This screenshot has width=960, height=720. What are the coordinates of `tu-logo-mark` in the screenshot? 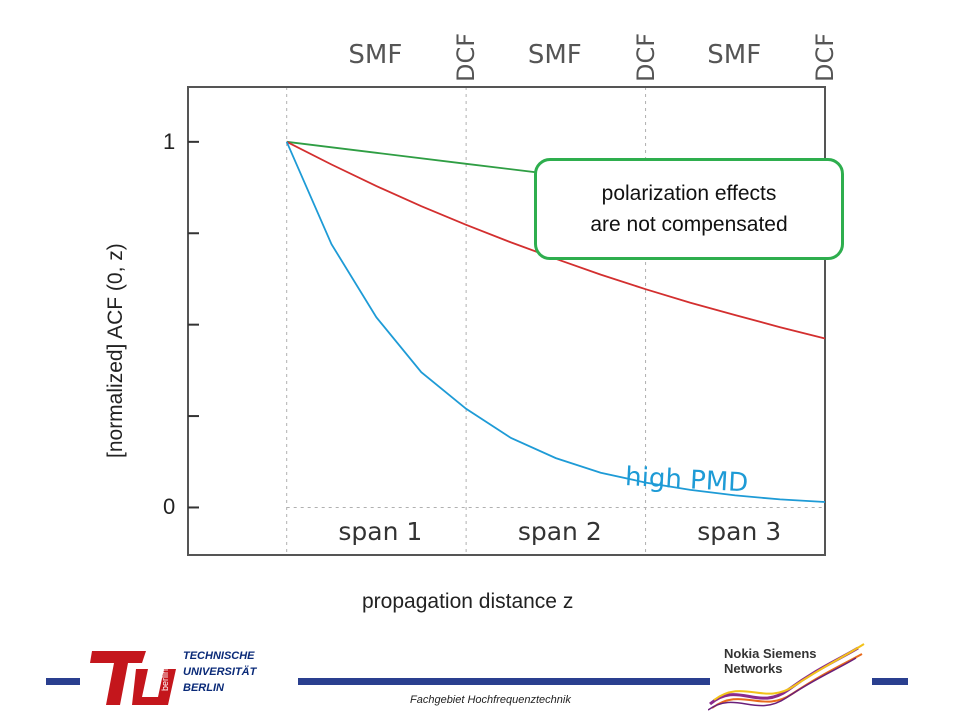 It's located at (133, 678).